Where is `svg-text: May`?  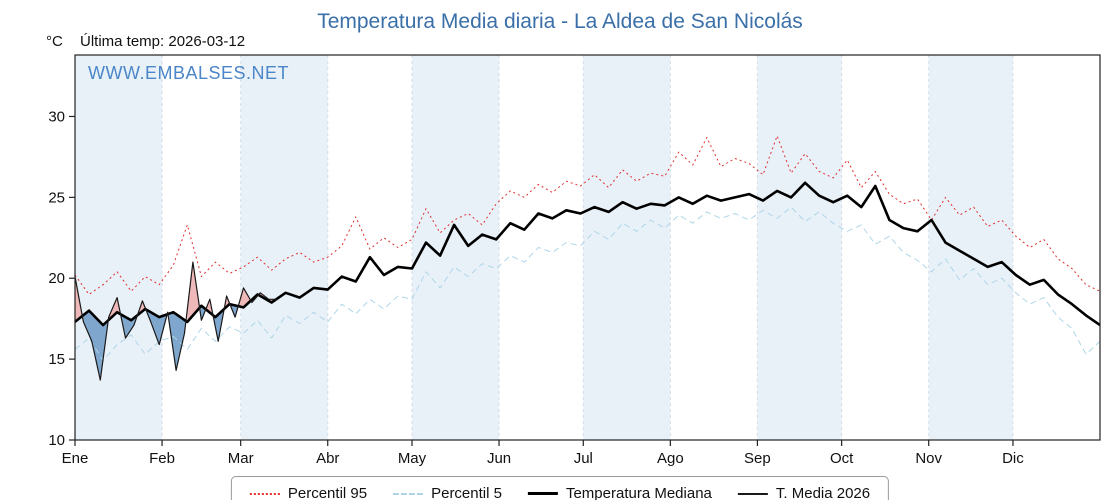
svg-text: May is located at coordinates (412, 458).